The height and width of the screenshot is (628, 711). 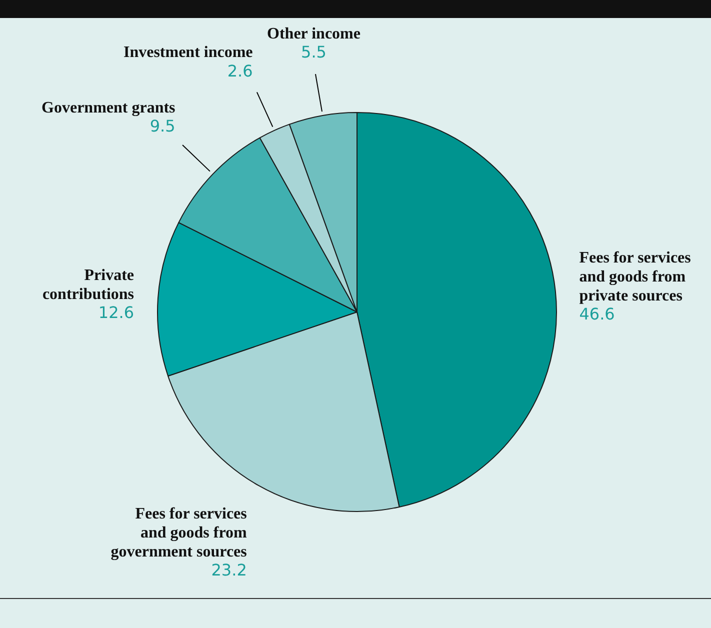 What do you see at coordinates (88, 285) in the screenshot?
I see `slice-label: Private contributions` at bounding box center [88, 285].